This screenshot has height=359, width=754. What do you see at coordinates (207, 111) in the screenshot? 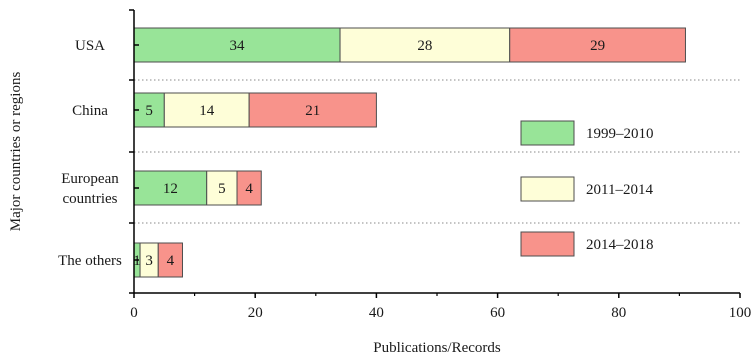
I see `bar-value-label: 14` at bounding box center [207, 111].